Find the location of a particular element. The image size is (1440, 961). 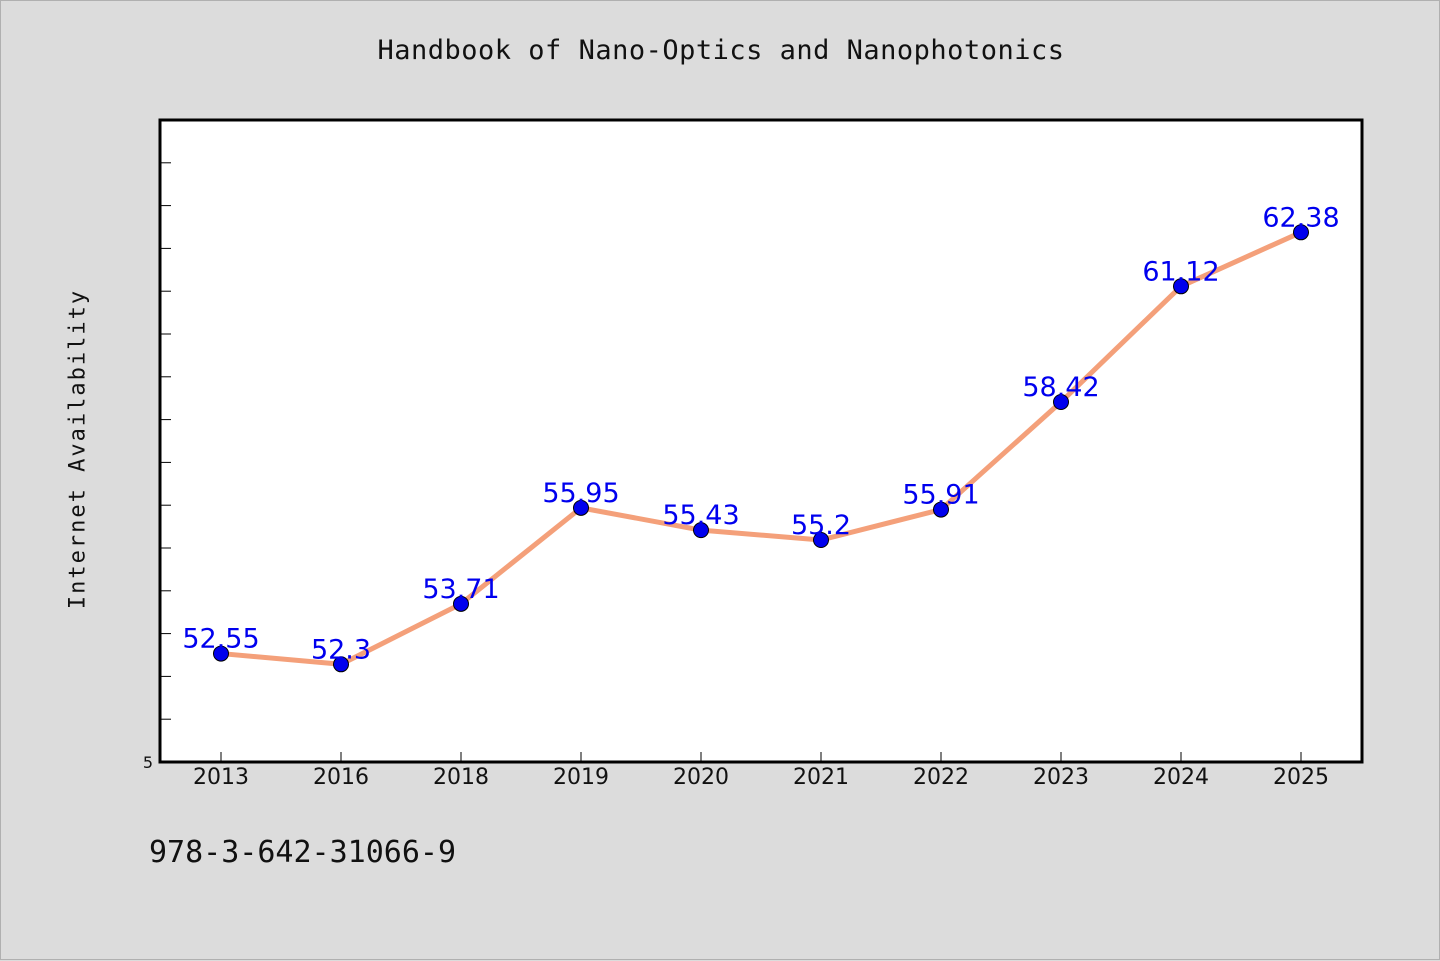

data-label: 62.38 is located at coordinates (1300, 217).